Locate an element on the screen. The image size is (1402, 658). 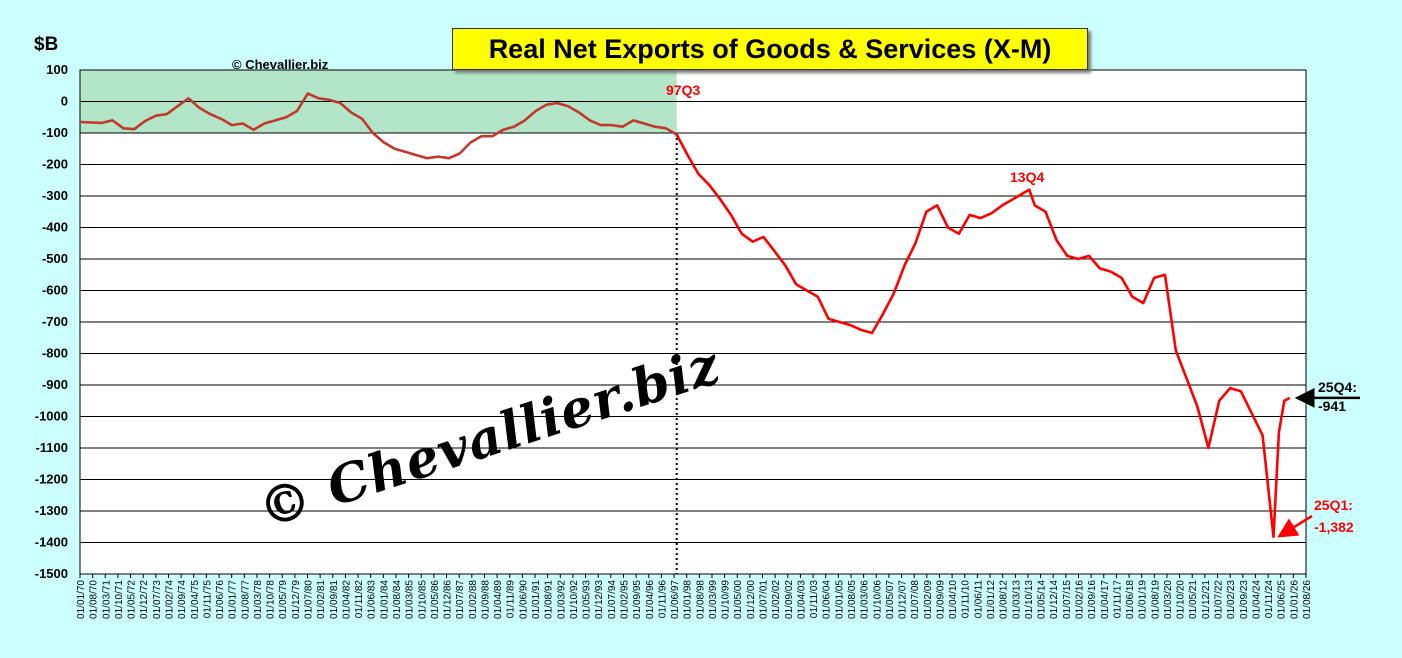
x-tick-label: 01/05/21 is located at coordinates (1193, 599).